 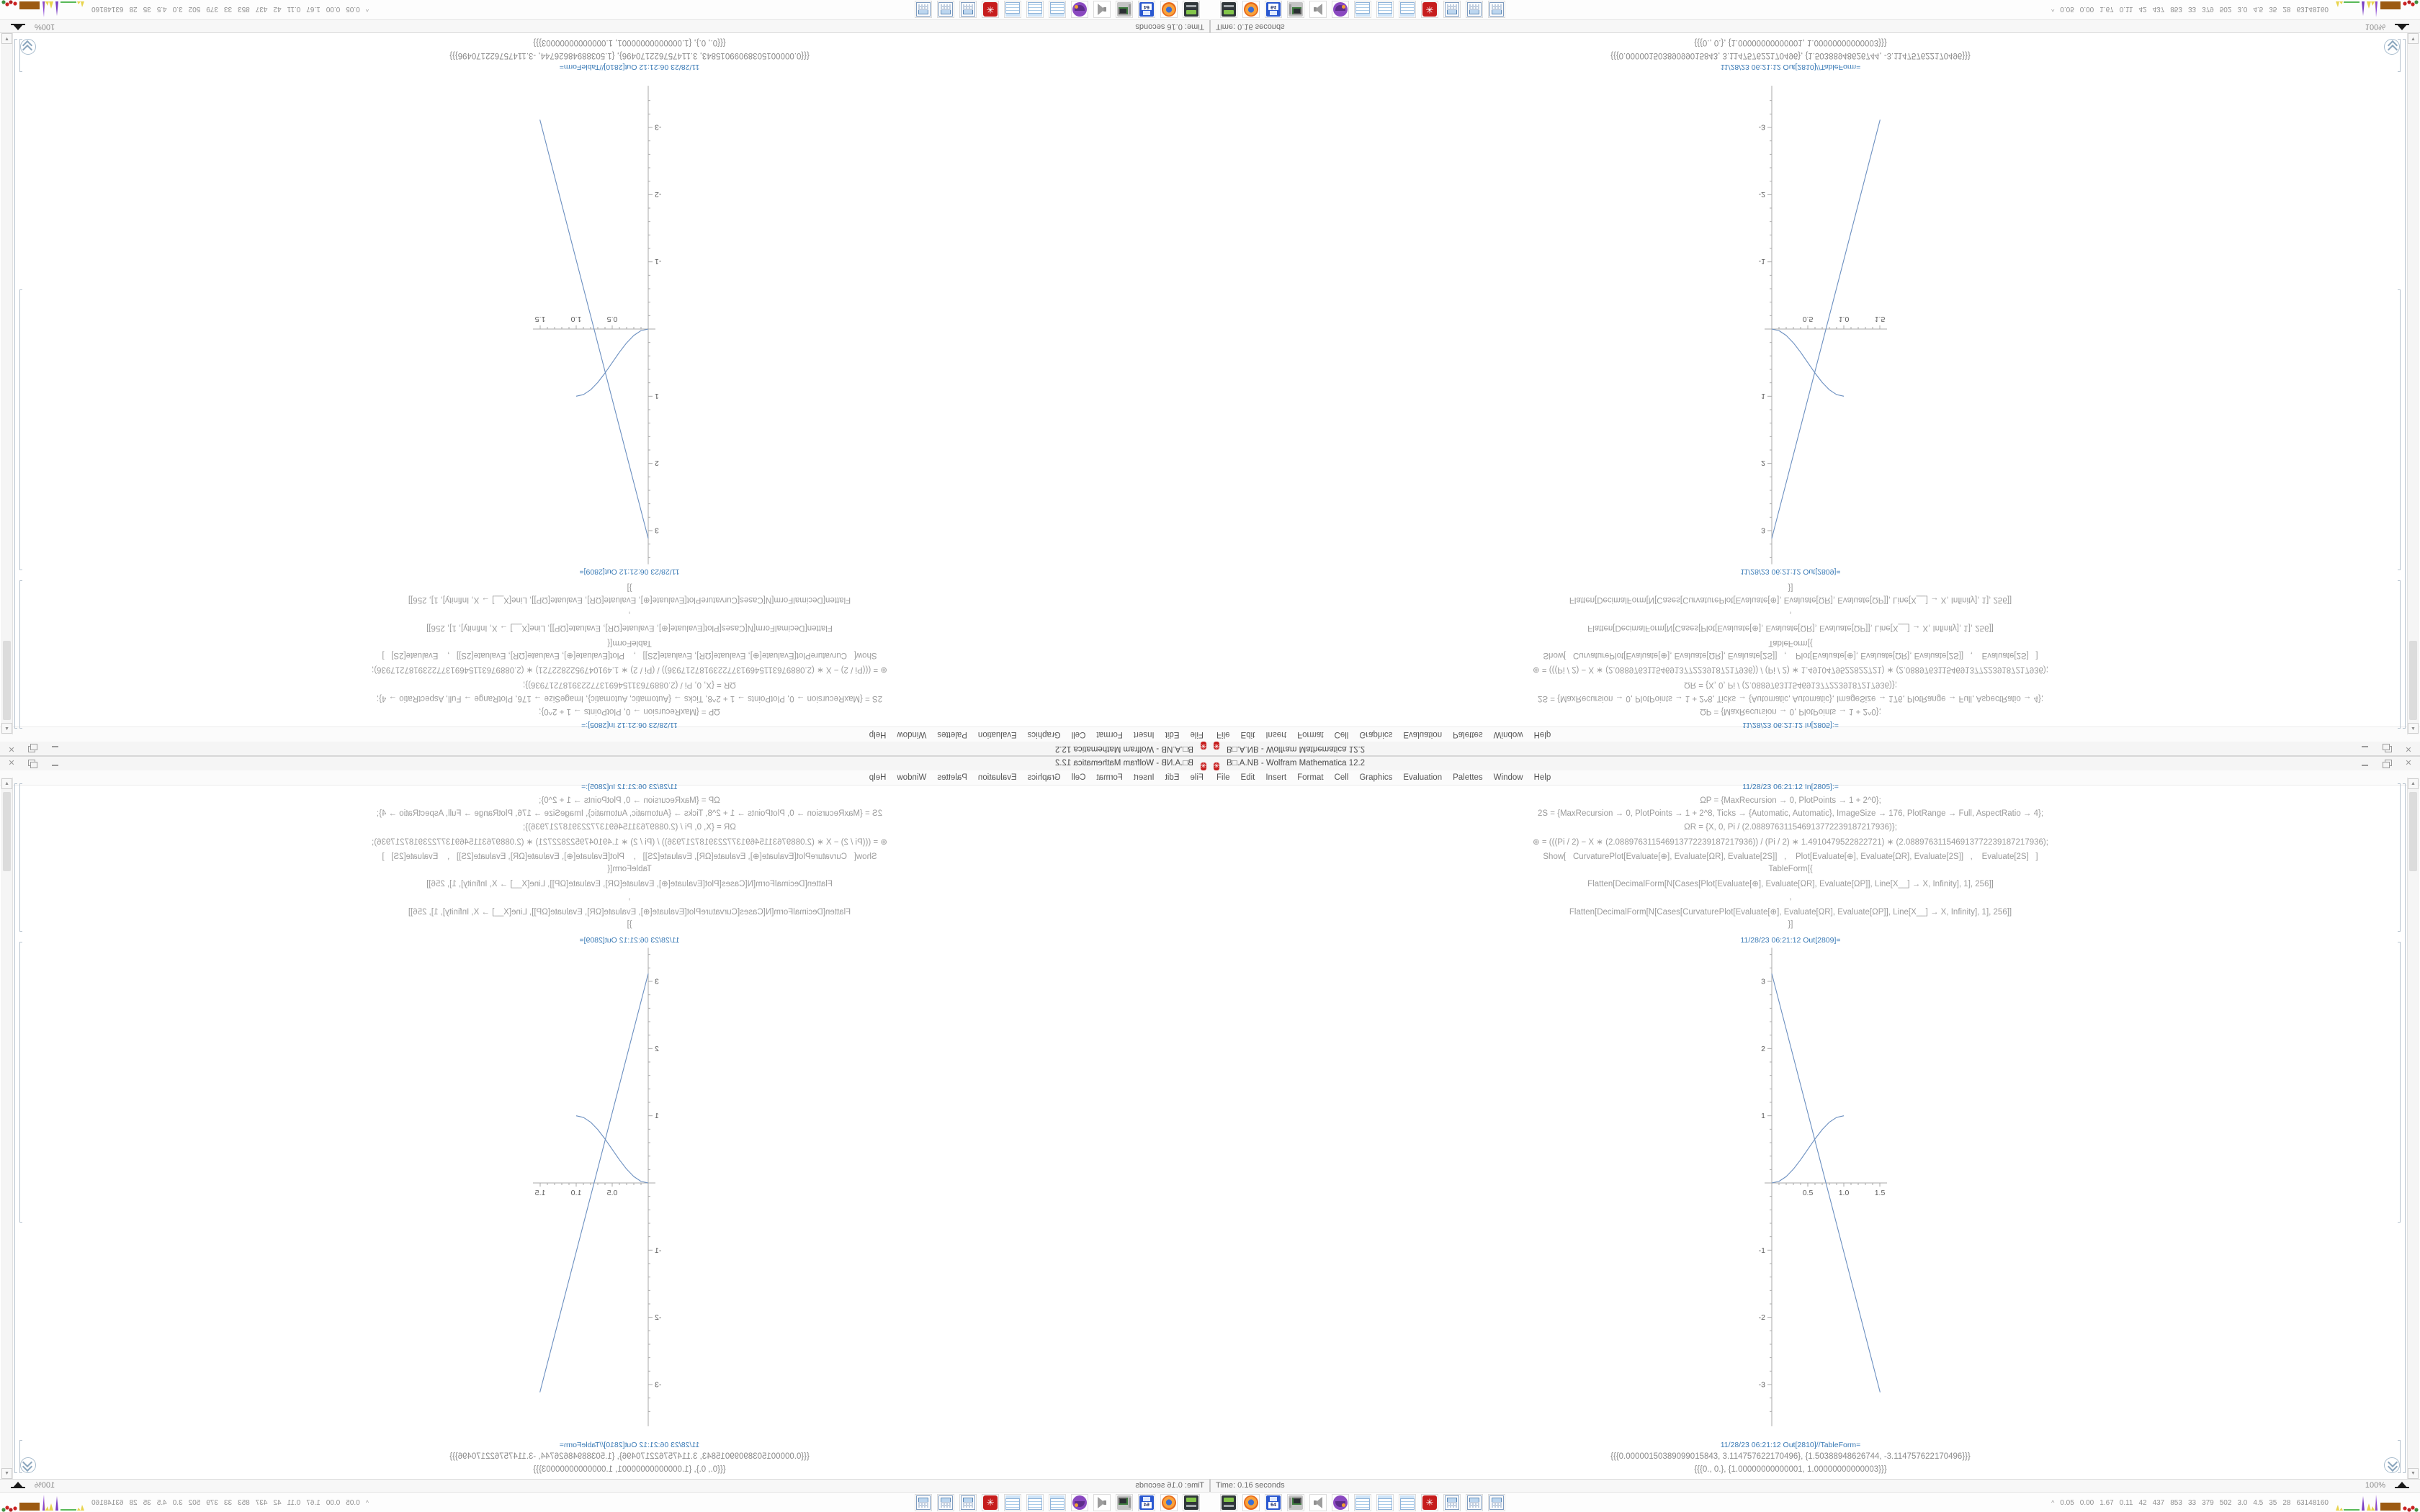 I want to click on taskbar-button-firefox-icon, so click(x=1251, y=1502).